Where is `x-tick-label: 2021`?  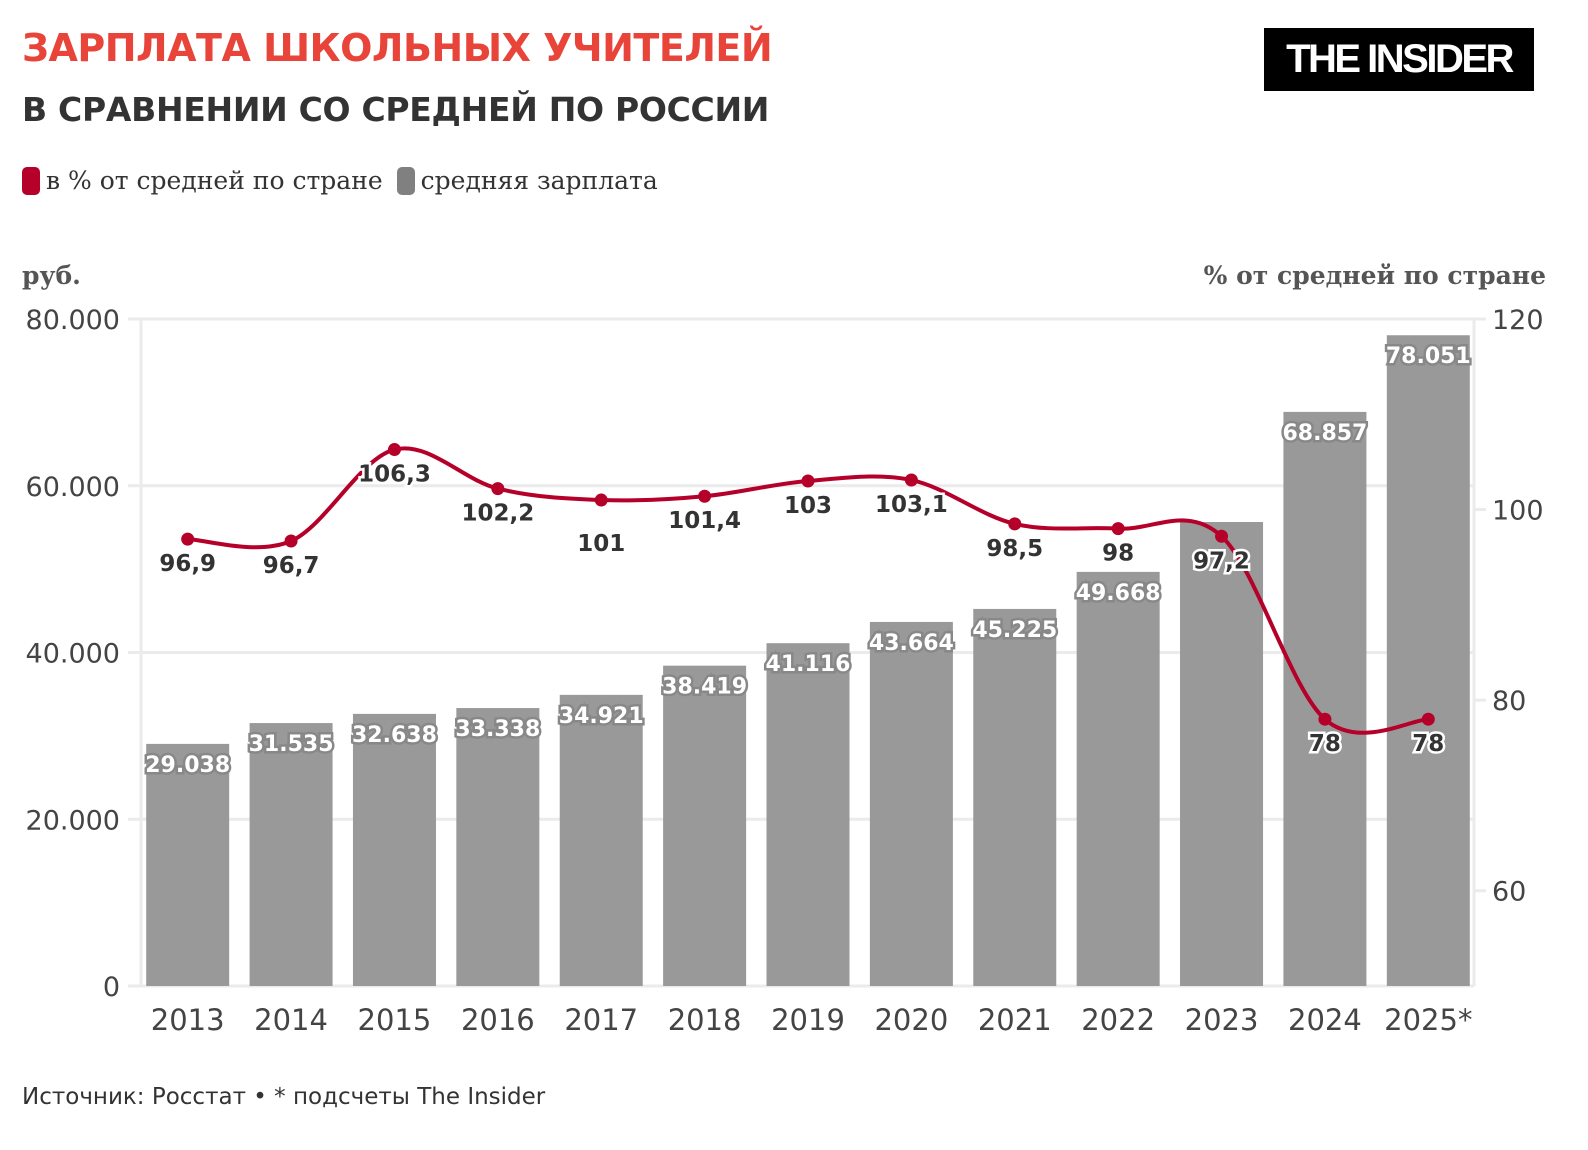
x-tick-label: 2021 is located at coordinates (1015, 1020).